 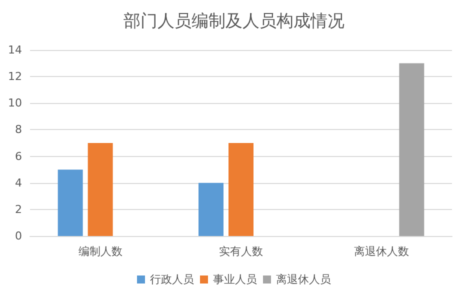 What do you see at coordinates (15, 103) in the screenshot?
I see `y-tick-label: 10` at bounding box center [15, 103].